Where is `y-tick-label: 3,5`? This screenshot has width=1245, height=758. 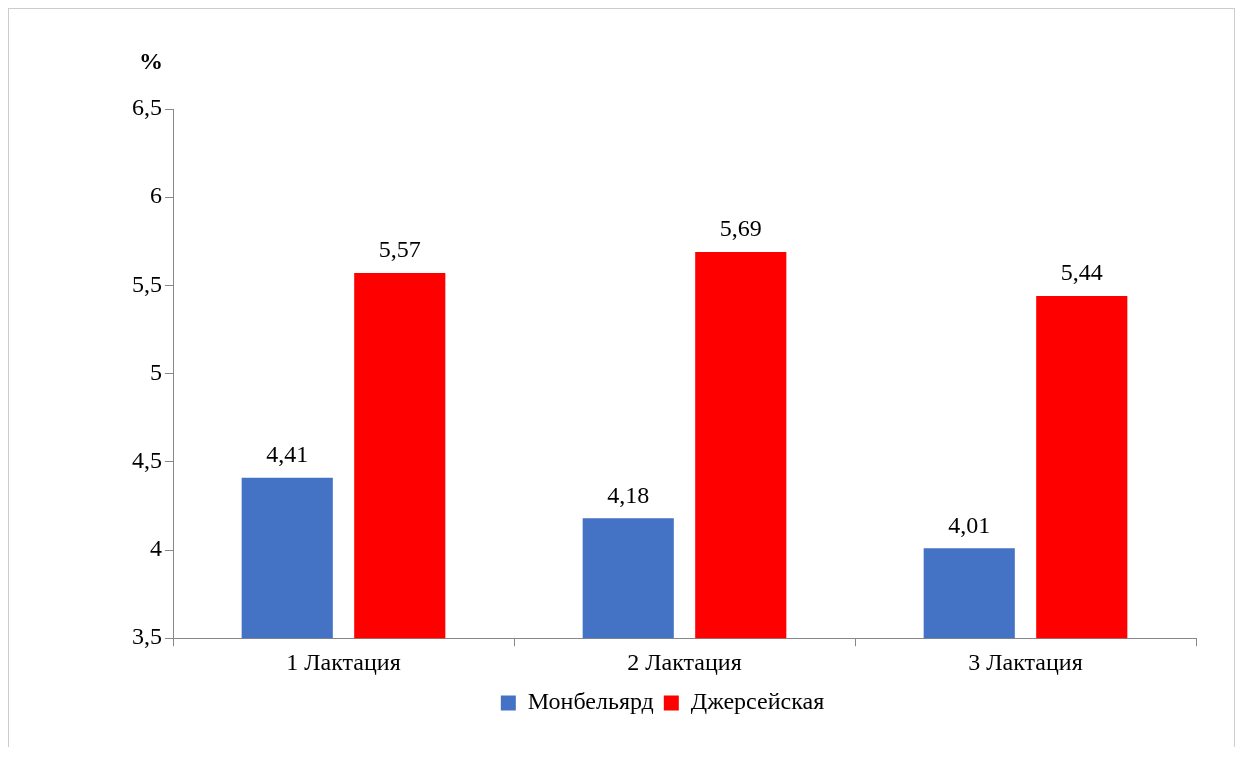
y-tick-label: 3,5 is located at coordinates (147, 636).